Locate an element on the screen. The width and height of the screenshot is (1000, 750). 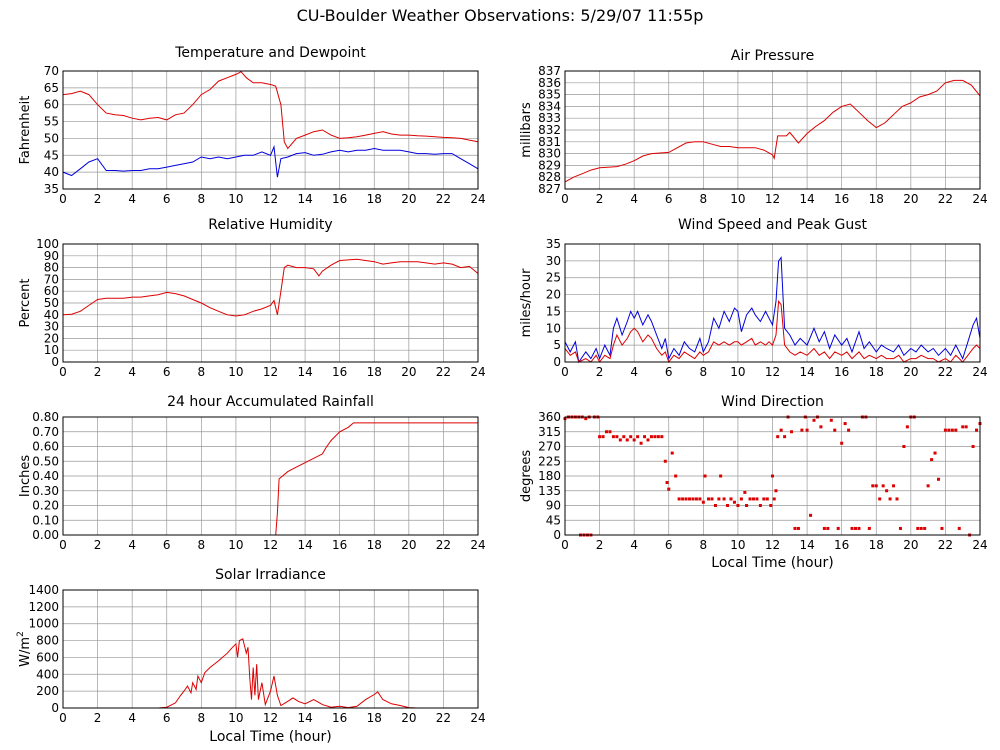
series-line-red is located at coordinates (270, 287).